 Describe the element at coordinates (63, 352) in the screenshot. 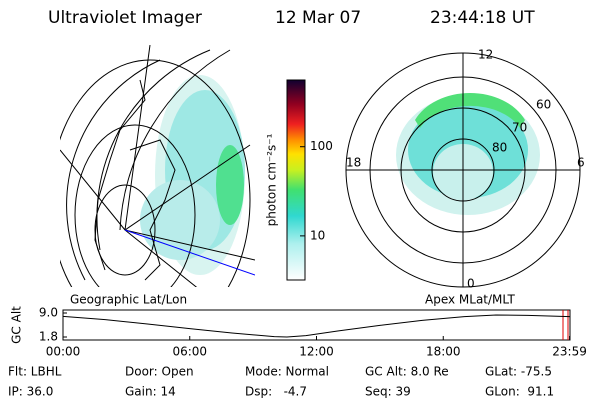

I see `x-tick-label: 00:00` at that location.